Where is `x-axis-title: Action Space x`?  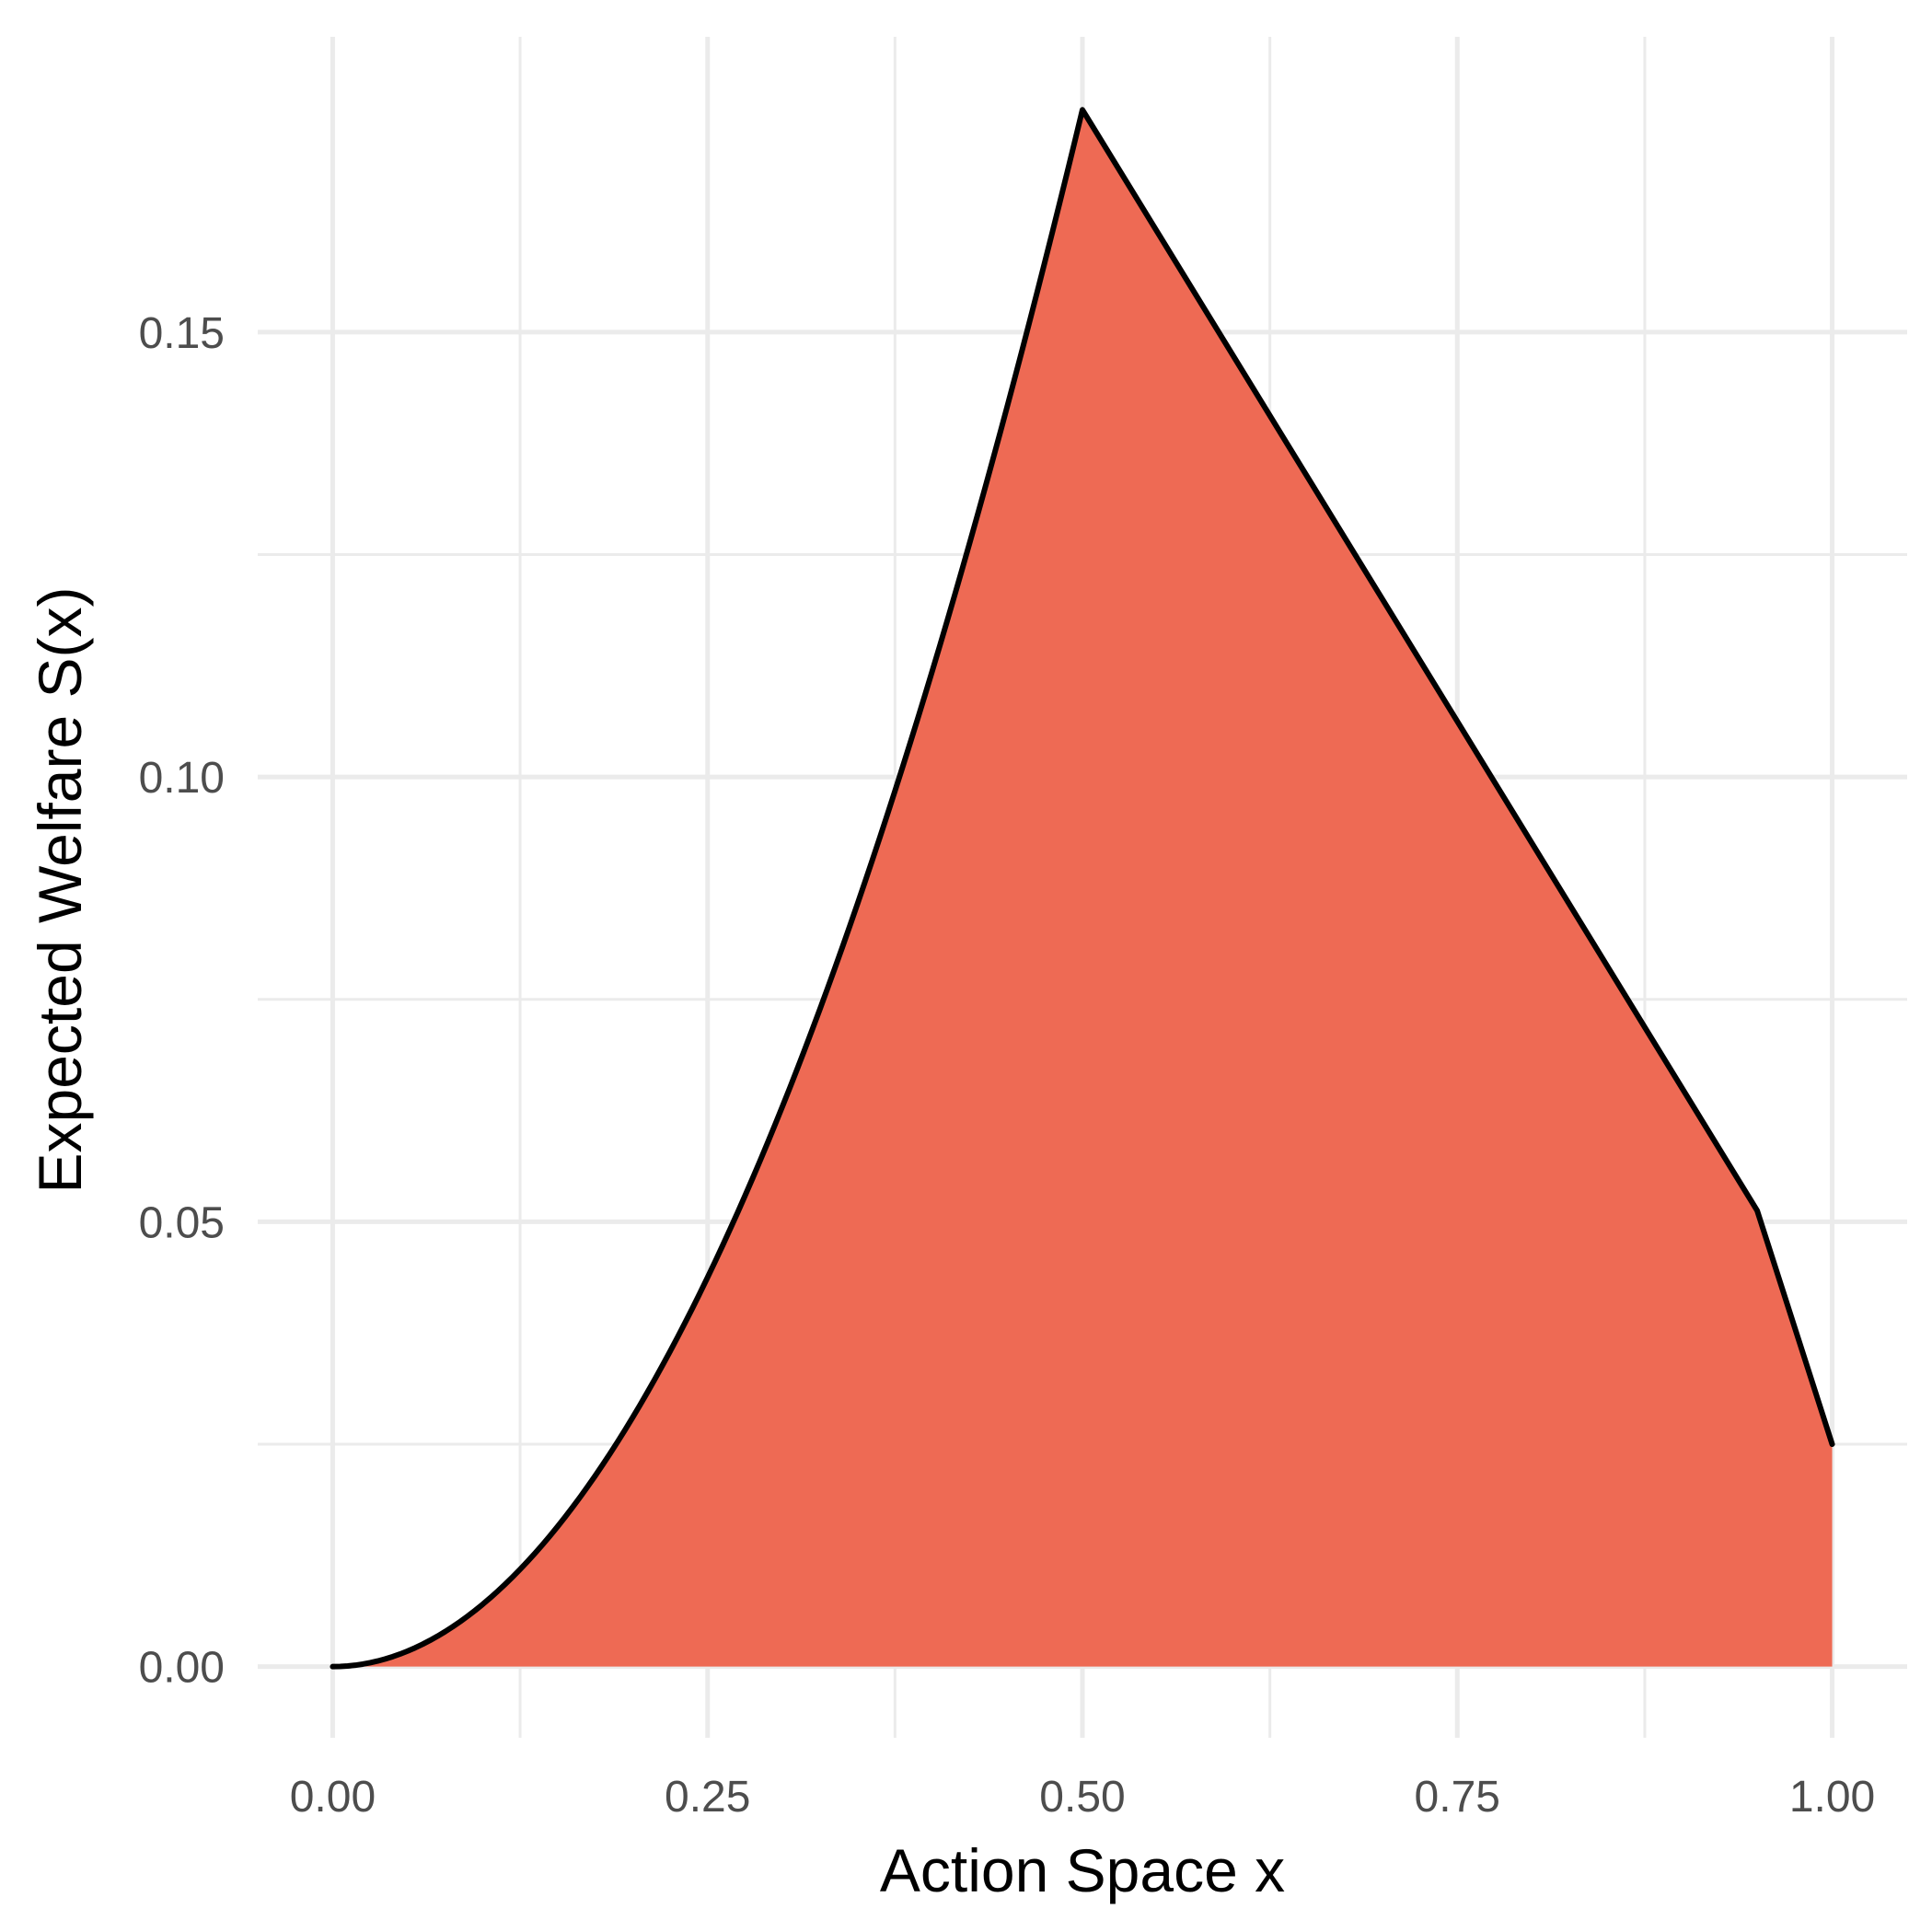
x-axis-title: Action Space x is located at coordinates (1083, 1870).